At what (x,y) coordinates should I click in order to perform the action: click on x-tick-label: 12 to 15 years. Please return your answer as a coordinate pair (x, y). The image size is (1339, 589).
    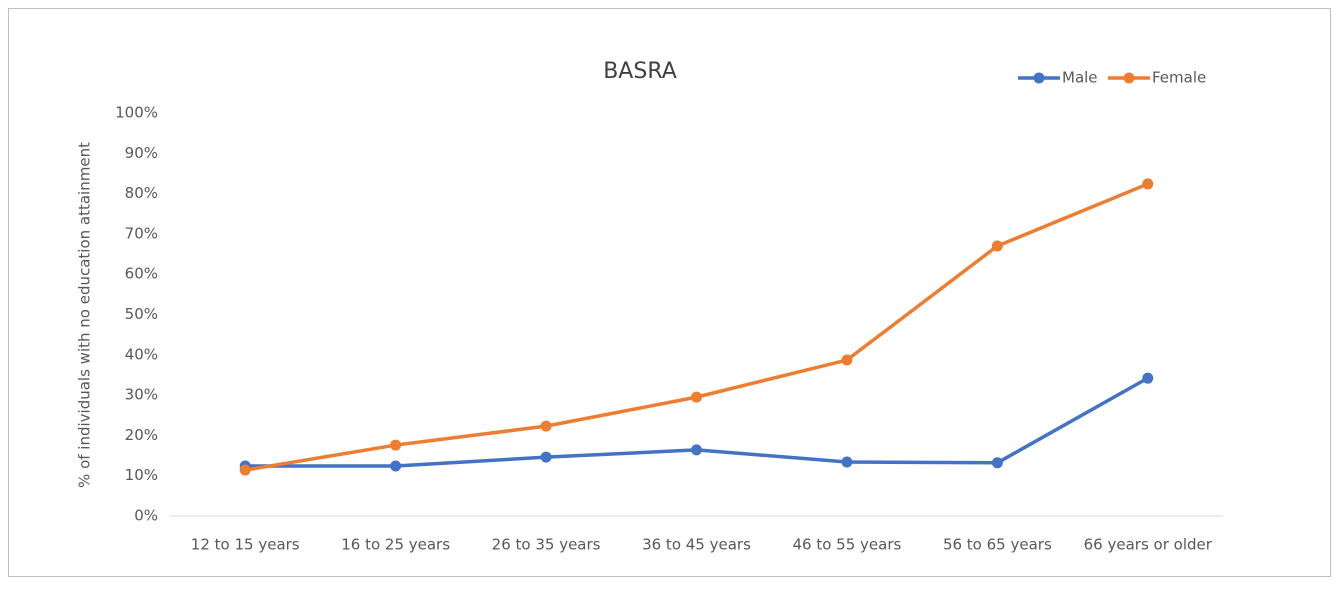
    Looking at the image, I should click on (245, 545).